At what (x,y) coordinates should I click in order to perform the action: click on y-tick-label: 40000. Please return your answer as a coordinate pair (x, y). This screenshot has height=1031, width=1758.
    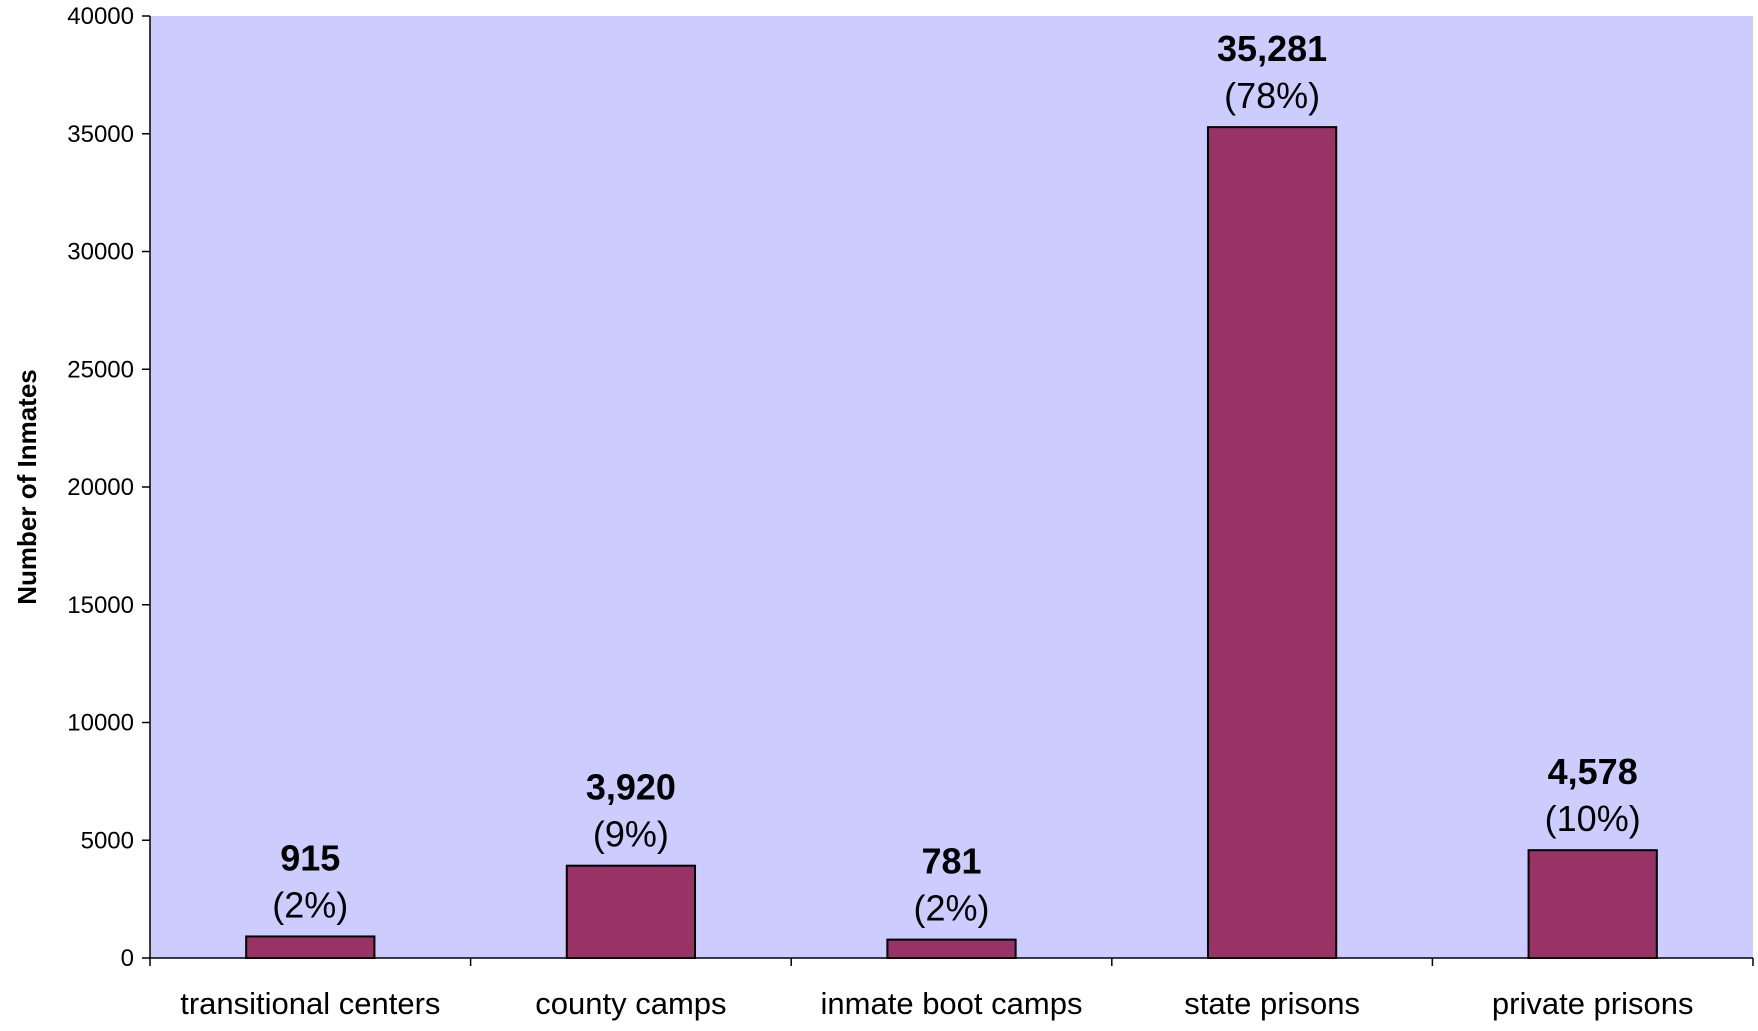
    Looking at the image, I should click on (100, 16).